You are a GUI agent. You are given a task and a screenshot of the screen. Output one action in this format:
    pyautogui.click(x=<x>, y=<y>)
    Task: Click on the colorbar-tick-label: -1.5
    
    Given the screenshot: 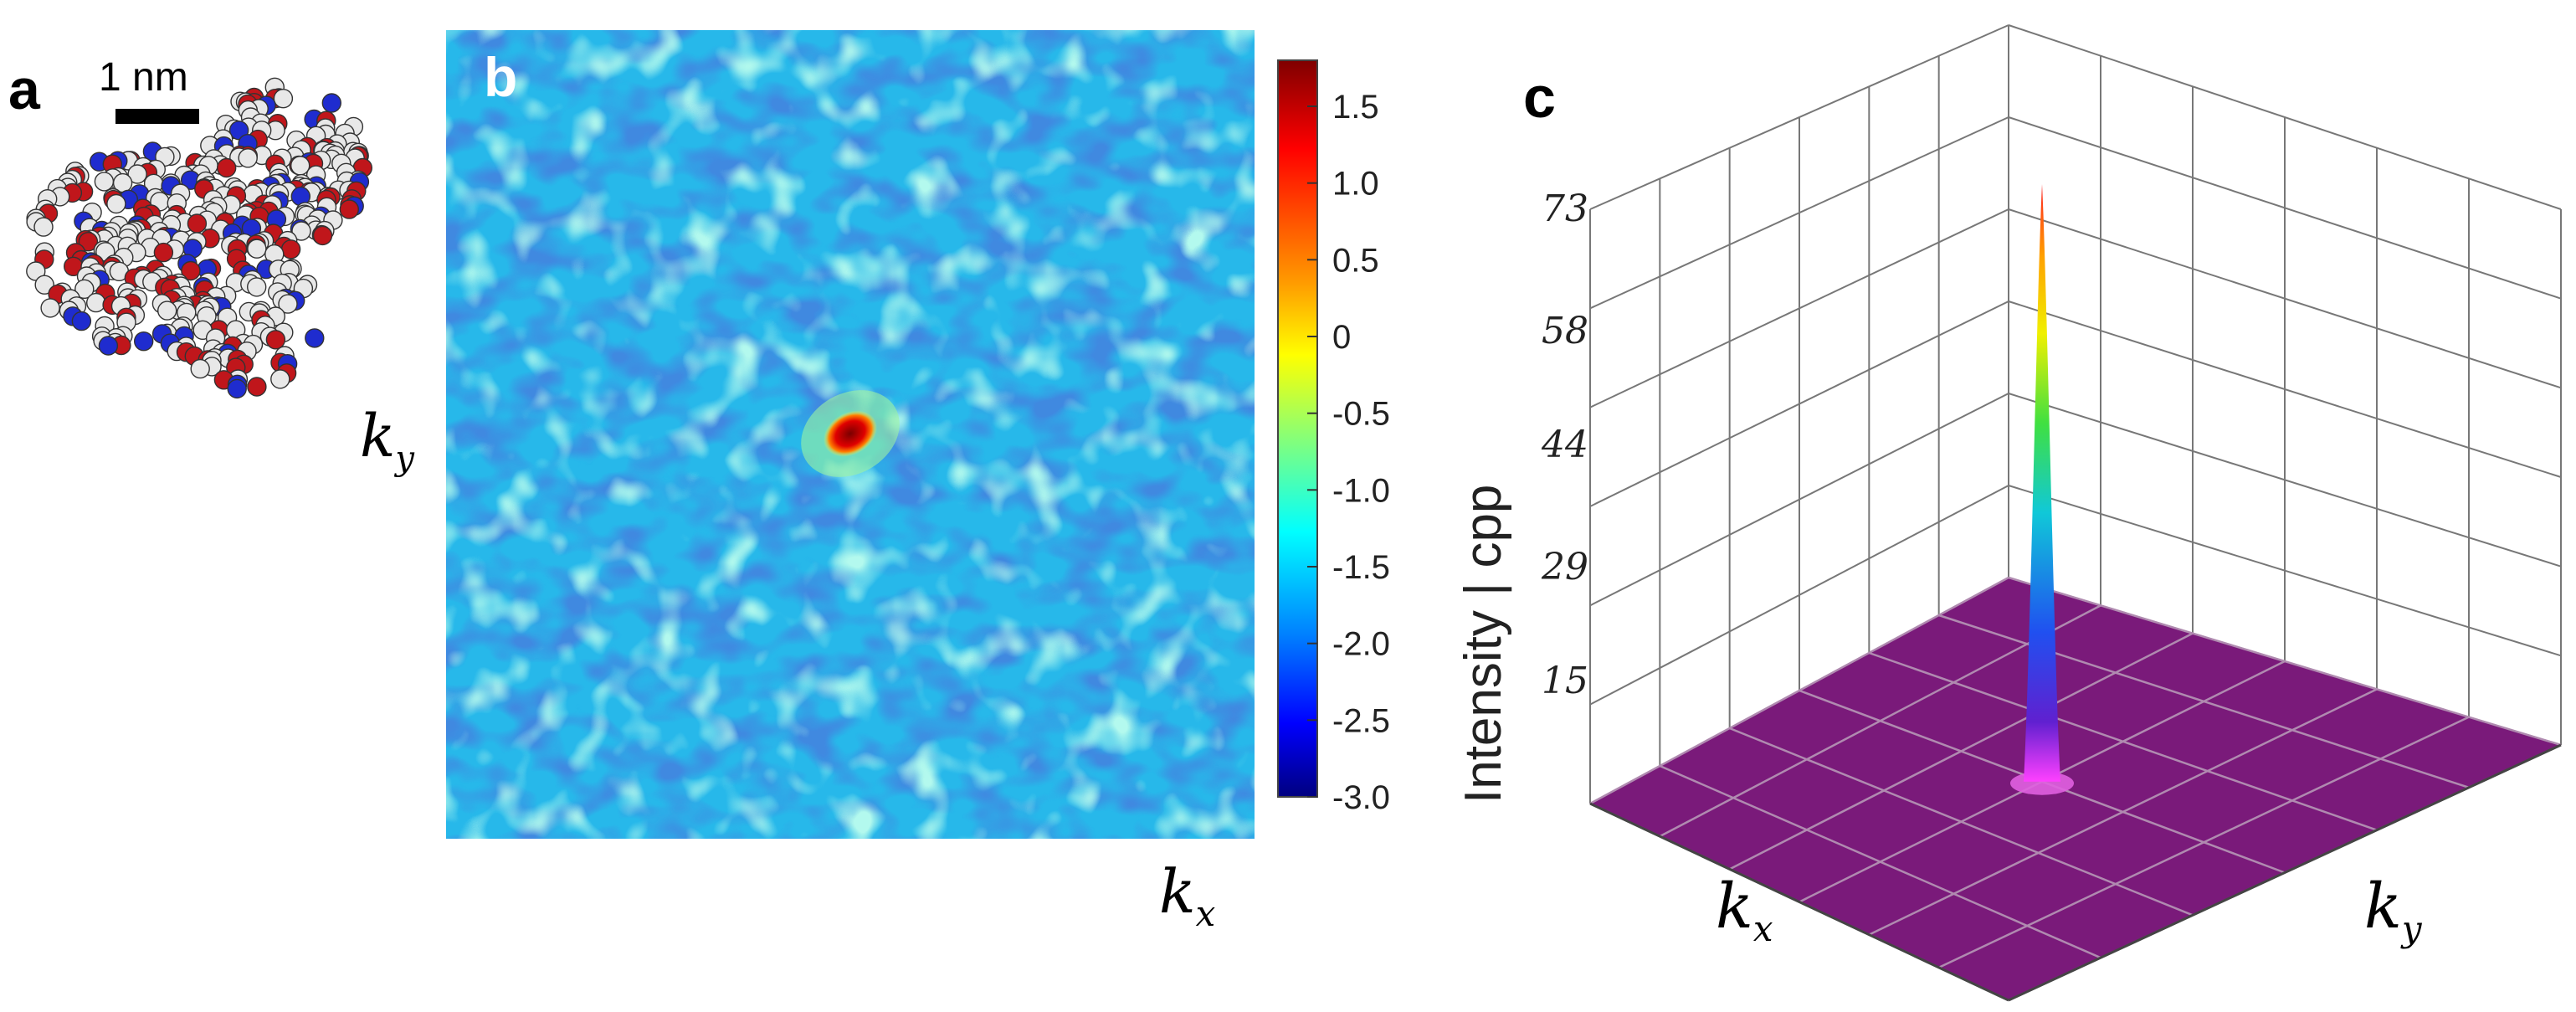 What is the action you would take?
    pyautogui.click(x=1361, y=568)
    